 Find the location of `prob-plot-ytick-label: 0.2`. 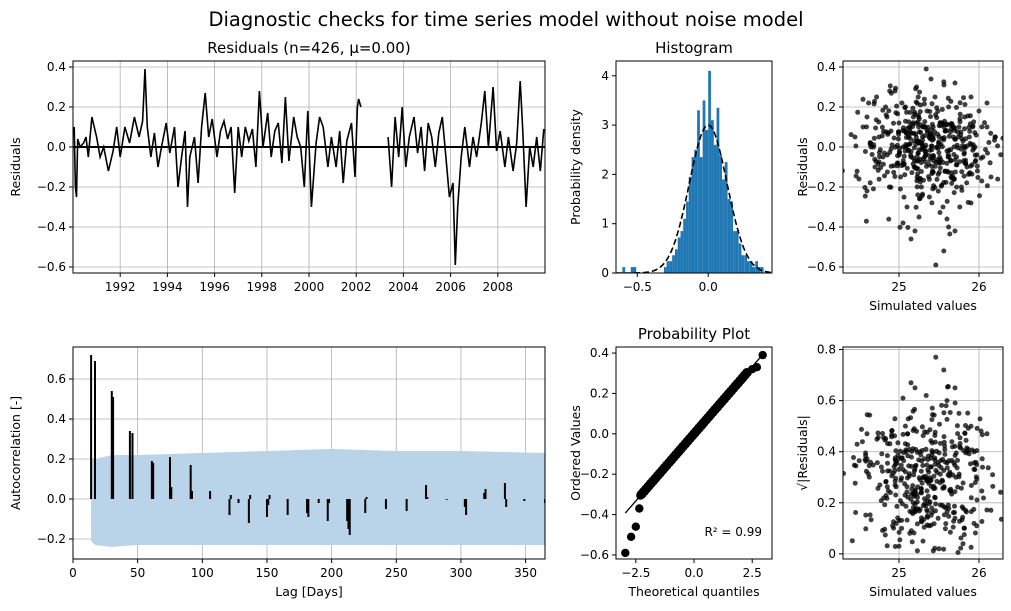

prob-plot-ytick-label: 0.2 is located at coordinates (599, 393).